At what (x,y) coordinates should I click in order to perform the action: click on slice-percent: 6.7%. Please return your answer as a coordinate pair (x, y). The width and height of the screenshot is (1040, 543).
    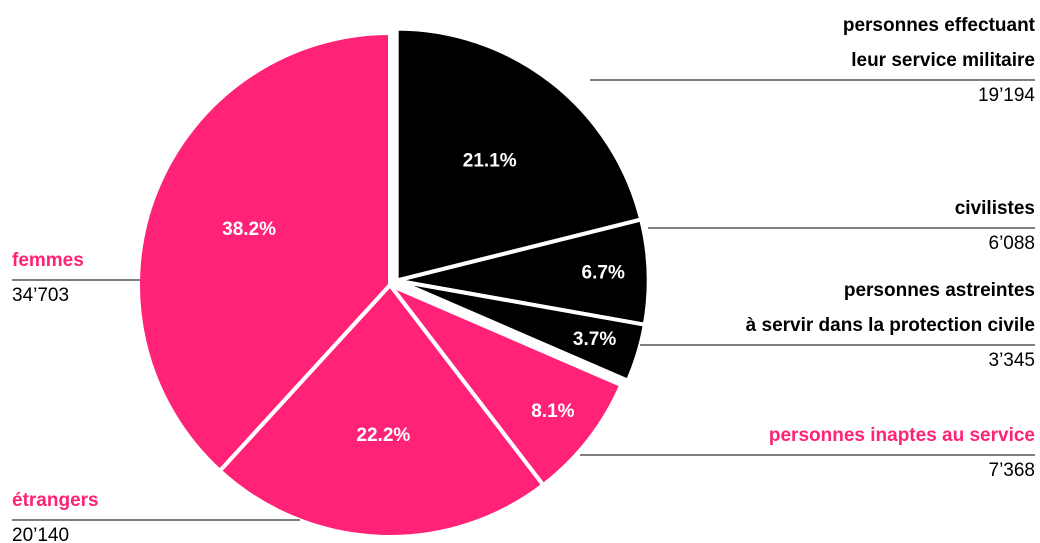
    Looking at the image, I should click on (603, 272).